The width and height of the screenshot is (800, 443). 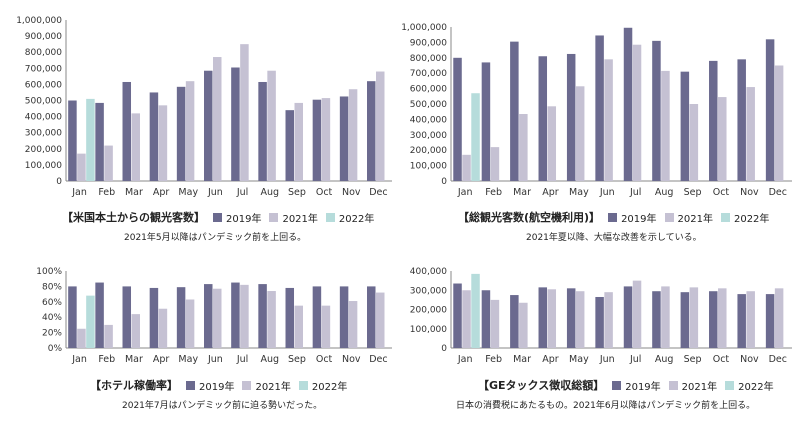 What do you see at coordinates (106, 192) in the screenshot?
I see `x-tick-label: Feb` at bounding box center [106, 192].